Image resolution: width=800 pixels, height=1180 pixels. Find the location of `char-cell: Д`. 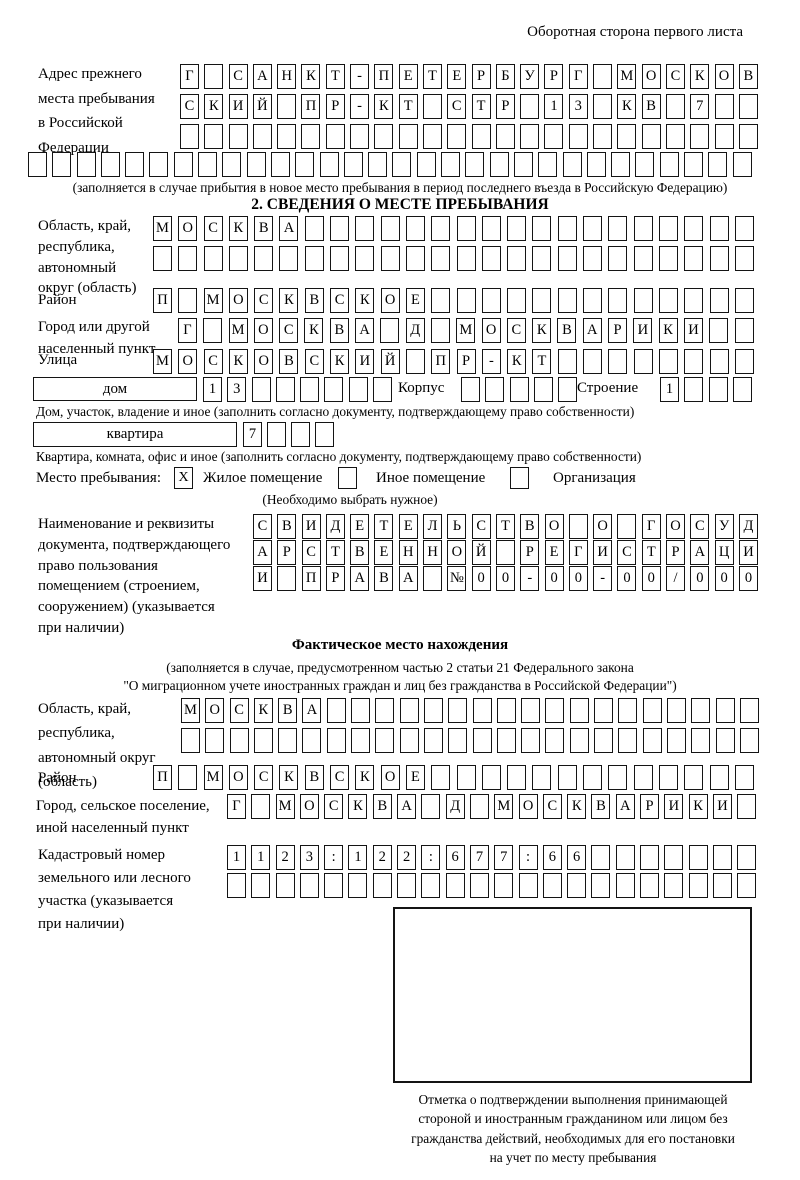

char-cell: Д is located at coordinates (335, 526).